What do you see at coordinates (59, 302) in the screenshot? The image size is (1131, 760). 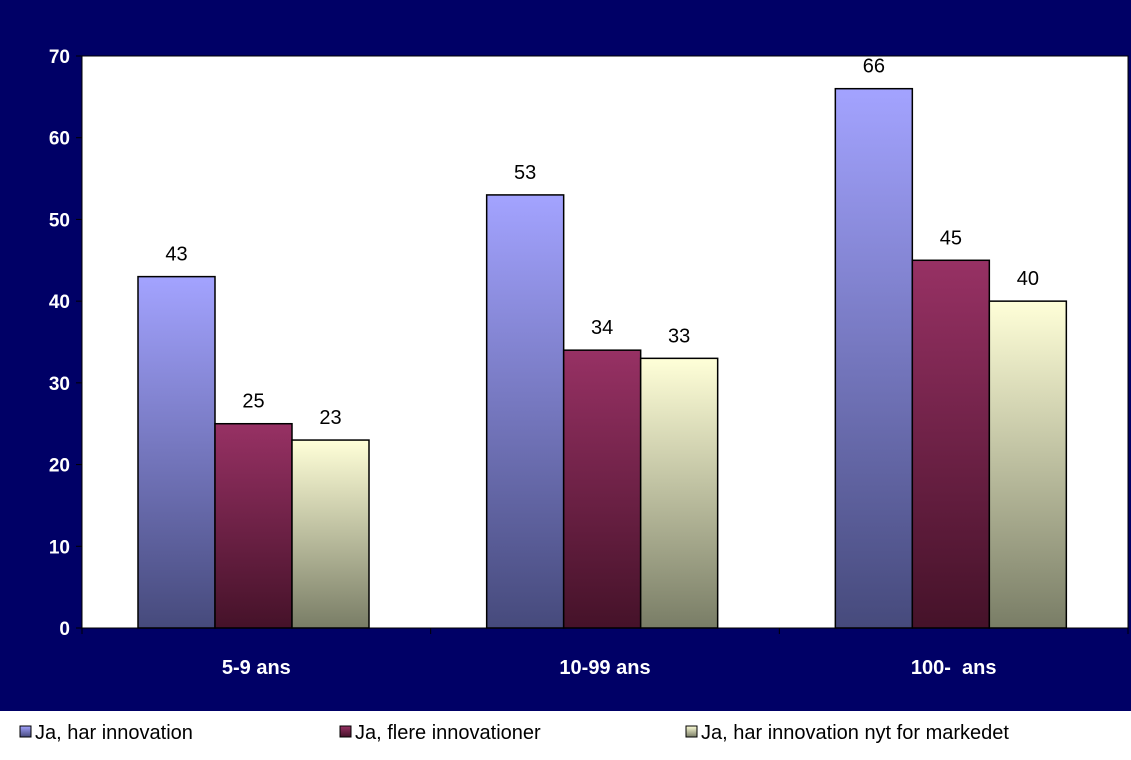 I see `y-tick-label: 40` at bounding box center [59, 302].